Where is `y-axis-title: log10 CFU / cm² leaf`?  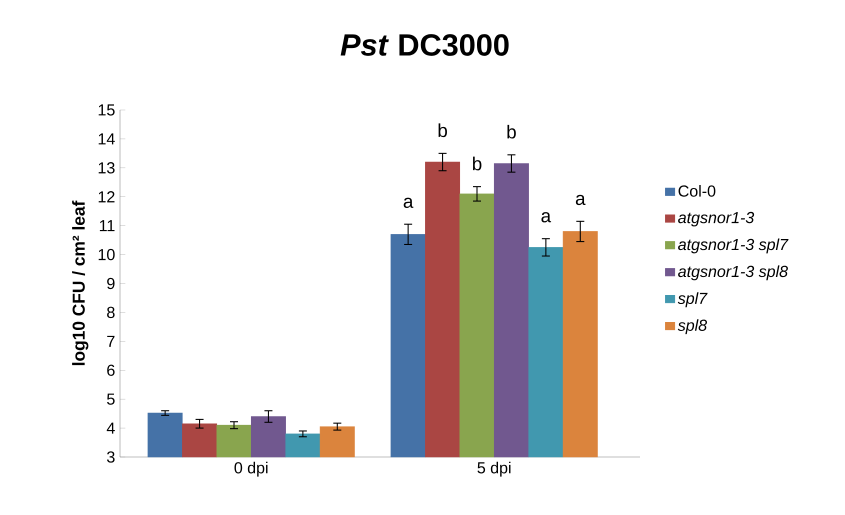 y-axis-title: log10 CFU / cm² leaf is located at coordinates (80, 283).